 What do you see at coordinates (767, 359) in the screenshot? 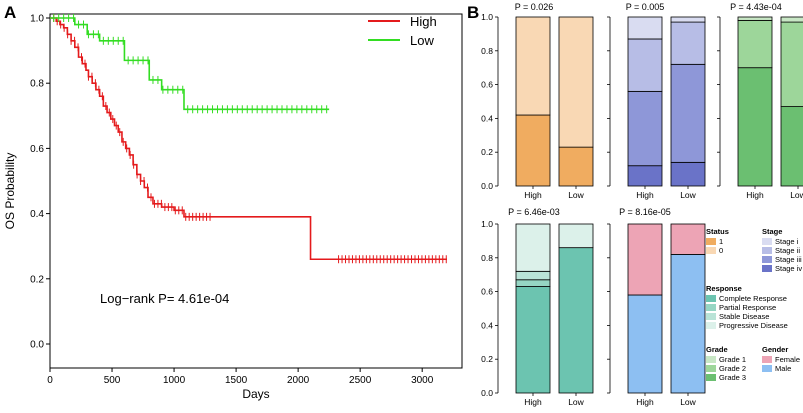
I see `legend-gender-swatch-female` at bounding box center [767, 359].